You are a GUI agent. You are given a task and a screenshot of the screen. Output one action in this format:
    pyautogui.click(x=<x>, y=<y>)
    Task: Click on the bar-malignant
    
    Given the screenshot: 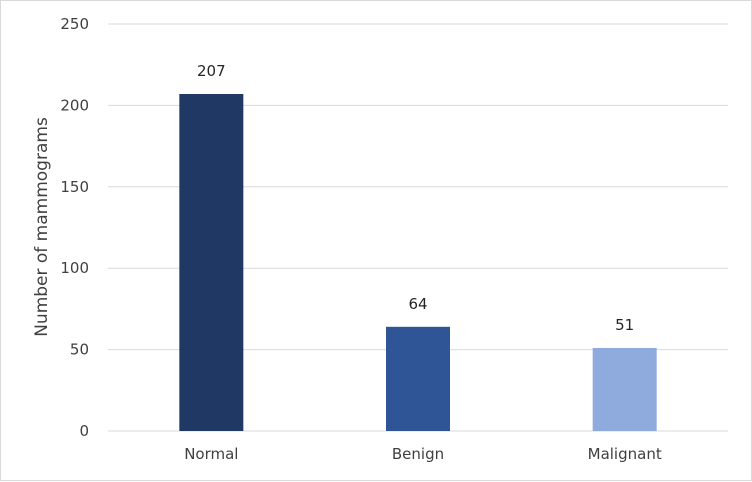 What is the action you would take?
    pyautogui.click(x=624, y=389)
    